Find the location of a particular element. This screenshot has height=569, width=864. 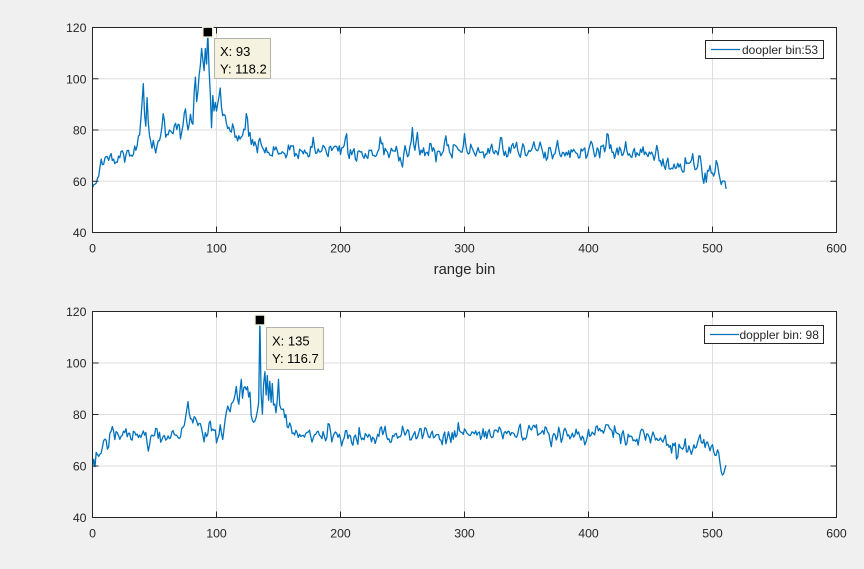

svg-text: Y: 116.7 is located at coordinates (295, 358).